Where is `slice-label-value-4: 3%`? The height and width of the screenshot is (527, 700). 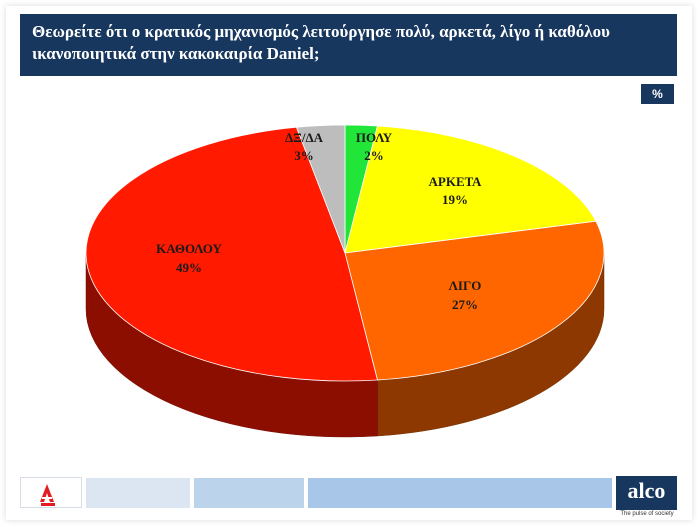 slice-label-value-4: 3% is located at coordinates (304, 155).